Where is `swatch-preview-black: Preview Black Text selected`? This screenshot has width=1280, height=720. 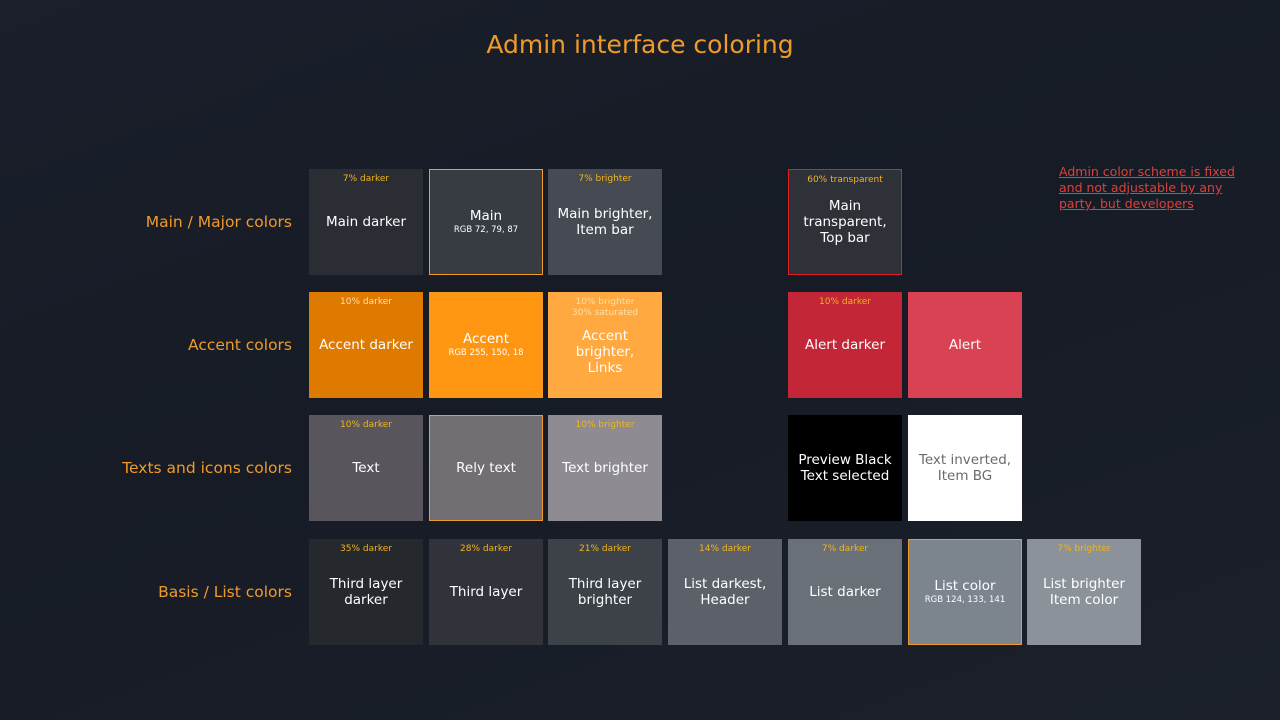 swatch-preview-black: Preview Black Text selected is located at coordinates (845, 468).